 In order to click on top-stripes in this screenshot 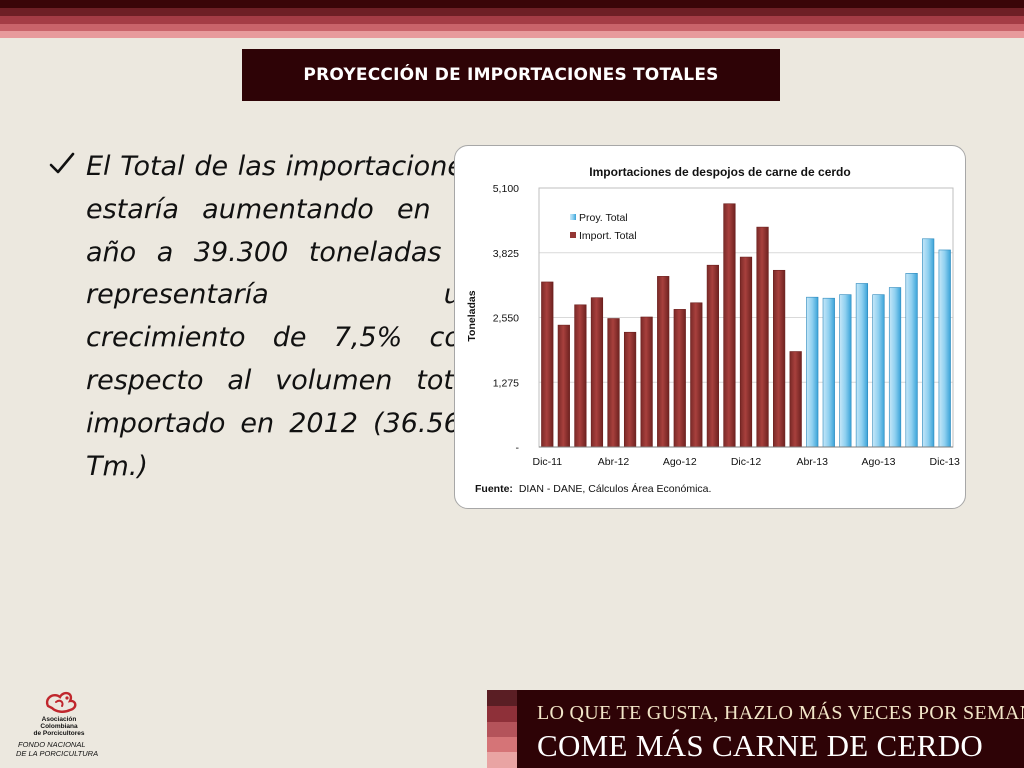, I will do `click(512, 19)`.